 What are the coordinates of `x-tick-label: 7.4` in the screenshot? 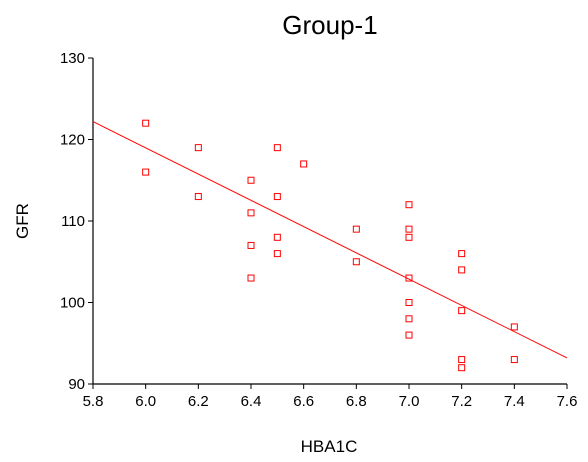 It's located at (514, 401).